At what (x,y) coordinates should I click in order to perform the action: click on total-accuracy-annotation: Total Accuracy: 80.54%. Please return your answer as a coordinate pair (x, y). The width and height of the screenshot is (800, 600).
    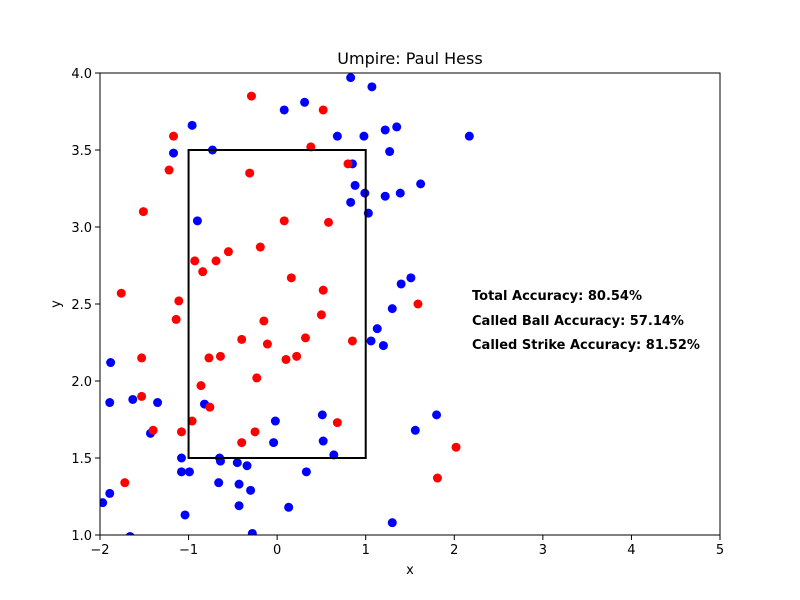
    Looking at the image, I should click on (557, 296).